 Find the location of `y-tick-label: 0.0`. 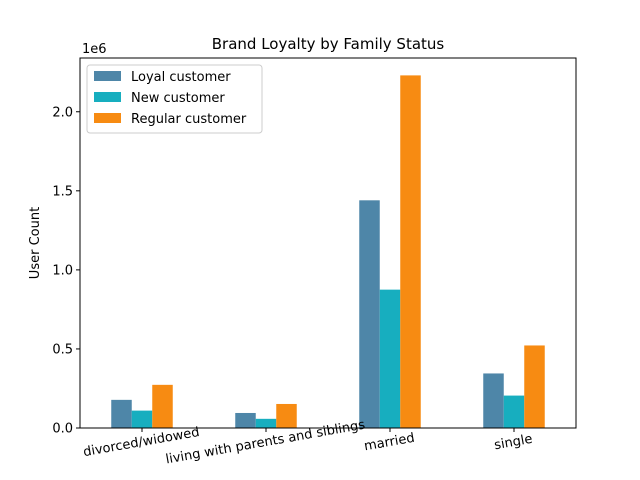

y-tick-label: 0.0 is located at coordinates (62, 429).